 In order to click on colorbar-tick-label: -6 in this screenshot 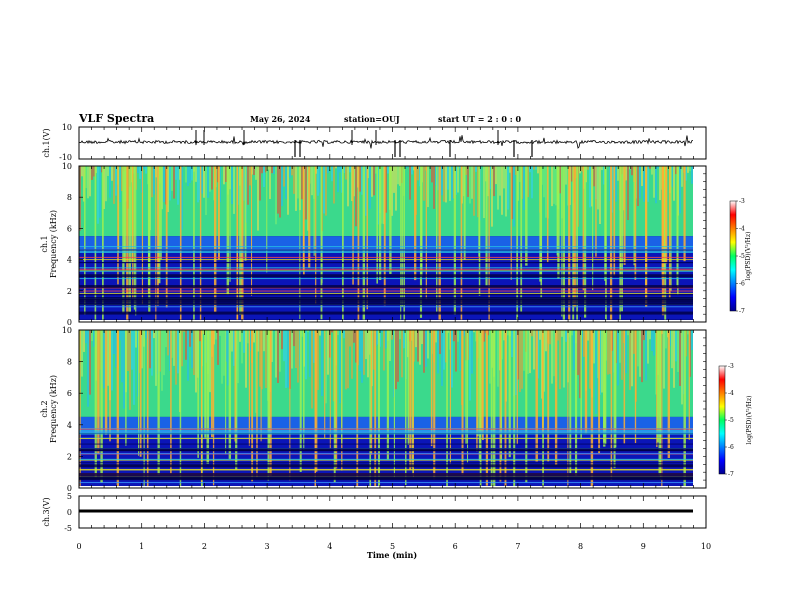, I will do `click(742, 284)`.